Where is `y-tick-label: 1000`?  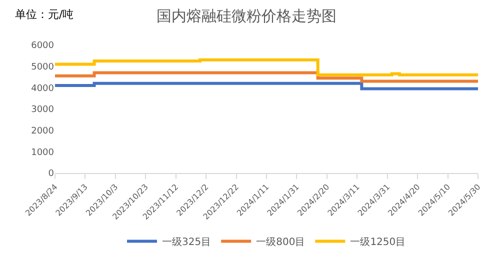
y-tick-label: 1000 is located at coordinates (42, 153).